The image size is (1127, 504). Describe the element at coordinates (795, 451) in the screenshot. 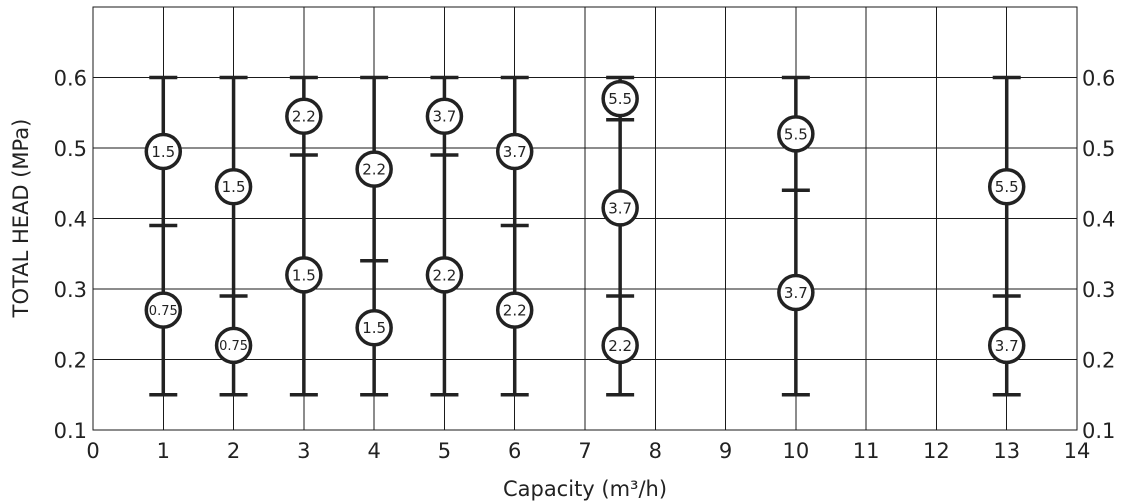

I see `x-tick-label: 10` at that location.